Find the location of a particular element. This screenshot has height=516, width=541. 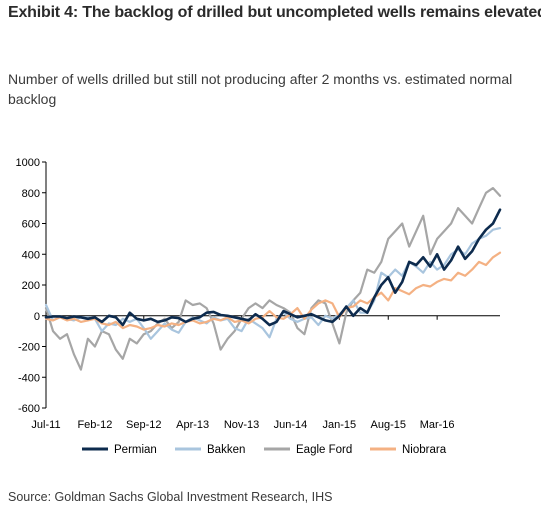

y-tick-label: -600 is located at coordinates (29, 409).